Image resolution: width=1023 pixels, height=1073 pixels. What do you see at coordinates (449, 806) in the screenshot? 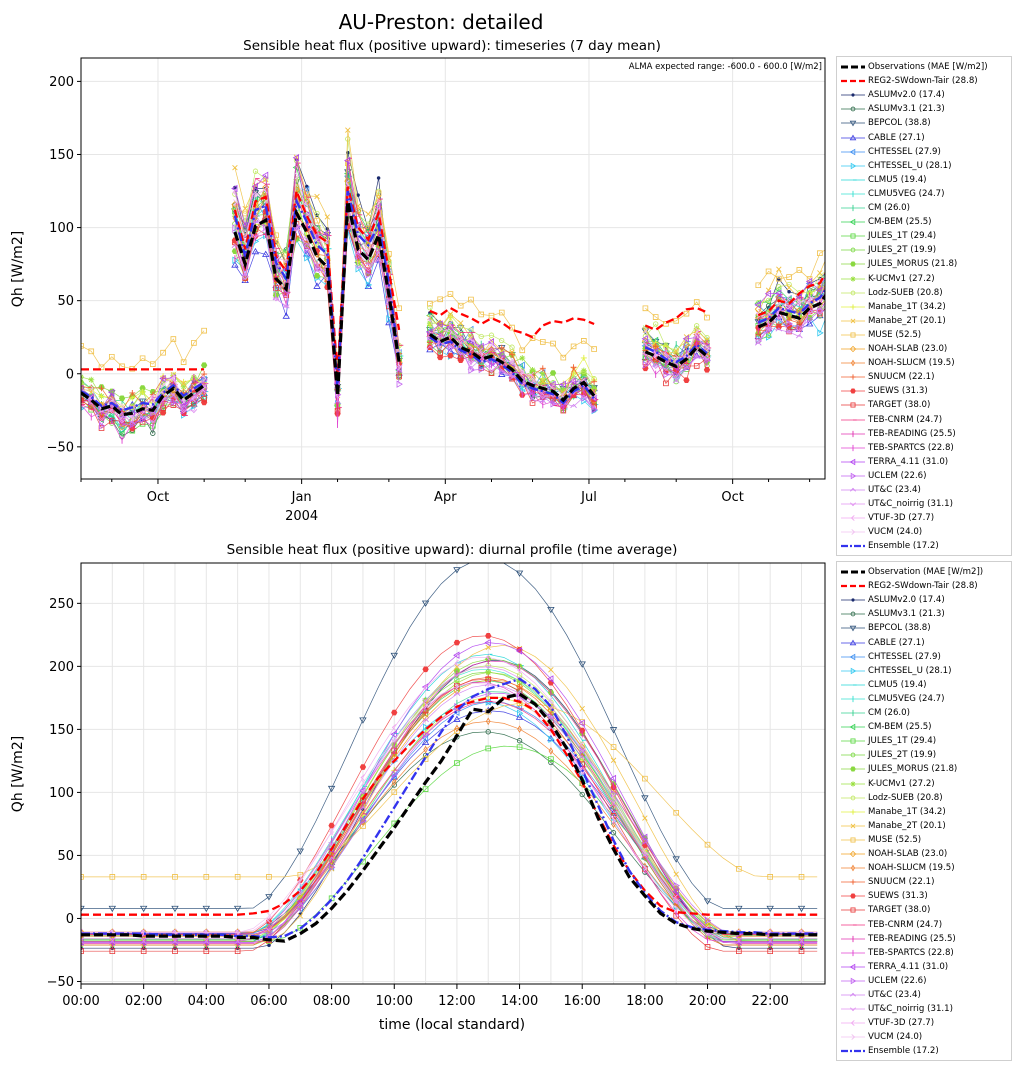
I see `diurnal-reference-line` at bounding box center [449, 806].